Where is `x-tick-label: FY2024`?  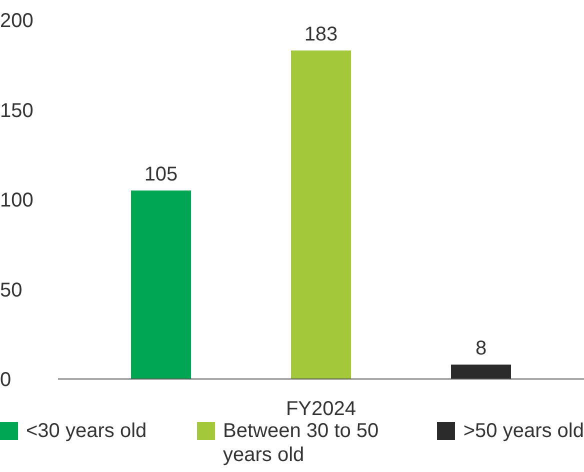 x-tick-label: FY2024 is located at coordinates (321, 409).